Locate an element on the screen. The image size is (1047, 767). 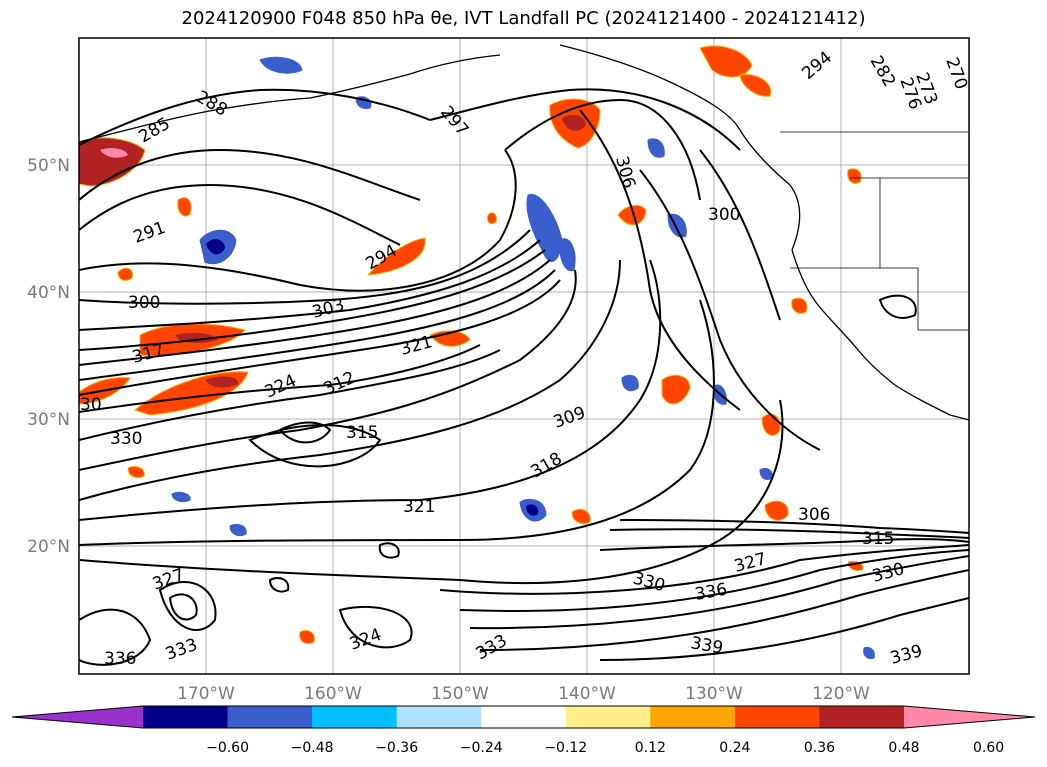
lon-label: 130°W is located at coordinates (714, 694).